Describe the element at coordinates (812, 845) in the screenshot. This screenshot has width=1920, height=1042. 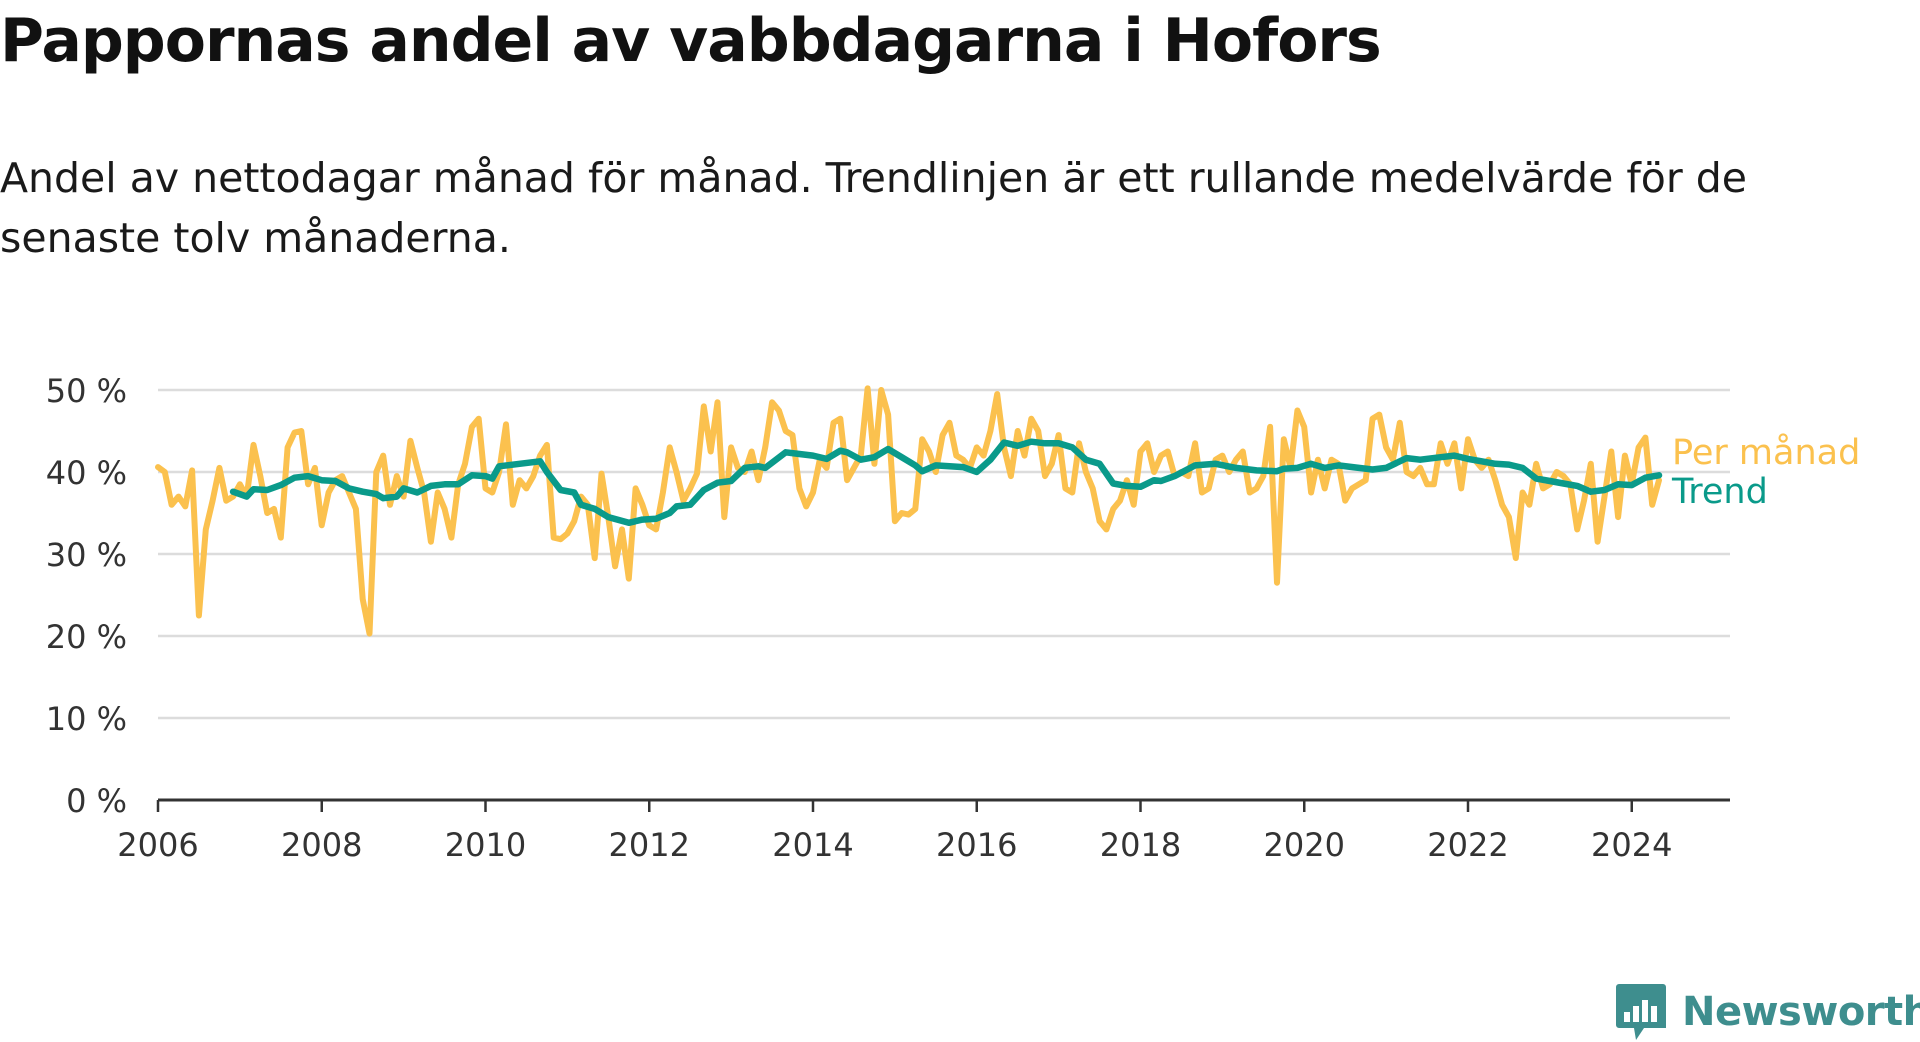
I see `x-tick-label: 2014` at that location.